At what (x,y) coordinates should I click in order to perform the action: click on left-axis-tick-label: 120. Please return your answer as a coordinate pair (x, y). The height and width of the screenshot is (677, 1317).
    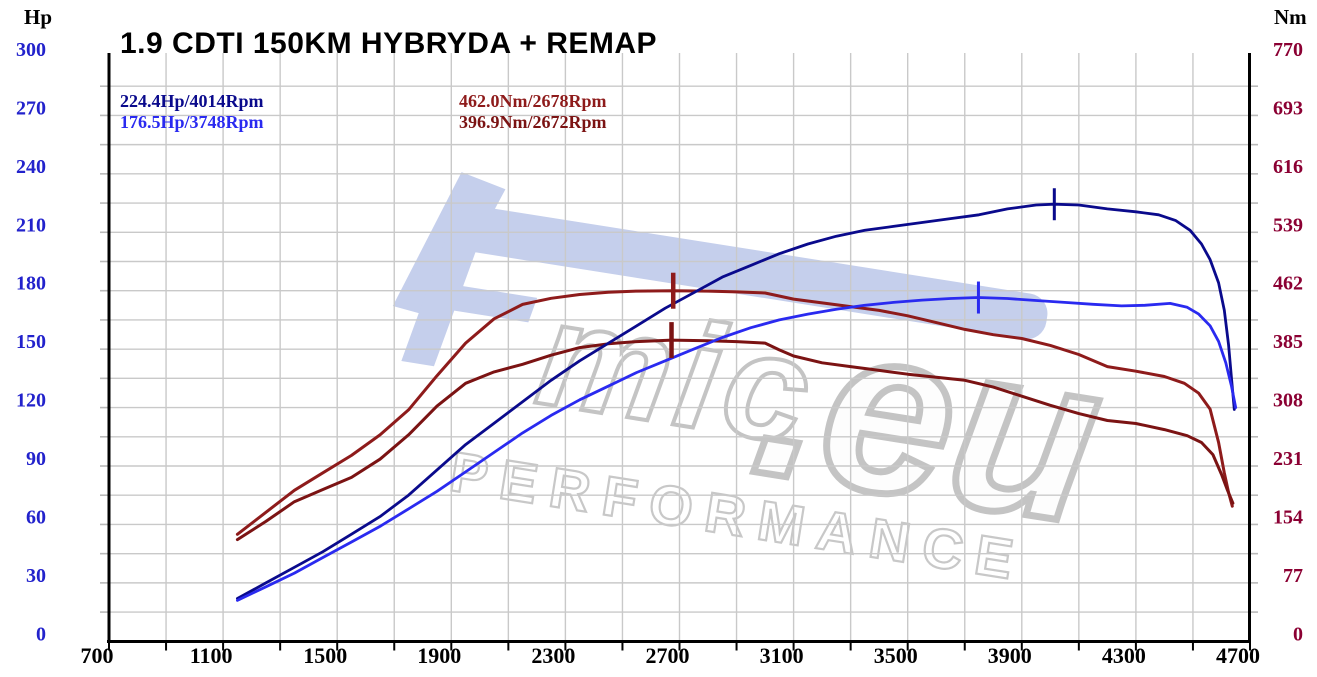
    Looking at the image, I should click on (31, 401).